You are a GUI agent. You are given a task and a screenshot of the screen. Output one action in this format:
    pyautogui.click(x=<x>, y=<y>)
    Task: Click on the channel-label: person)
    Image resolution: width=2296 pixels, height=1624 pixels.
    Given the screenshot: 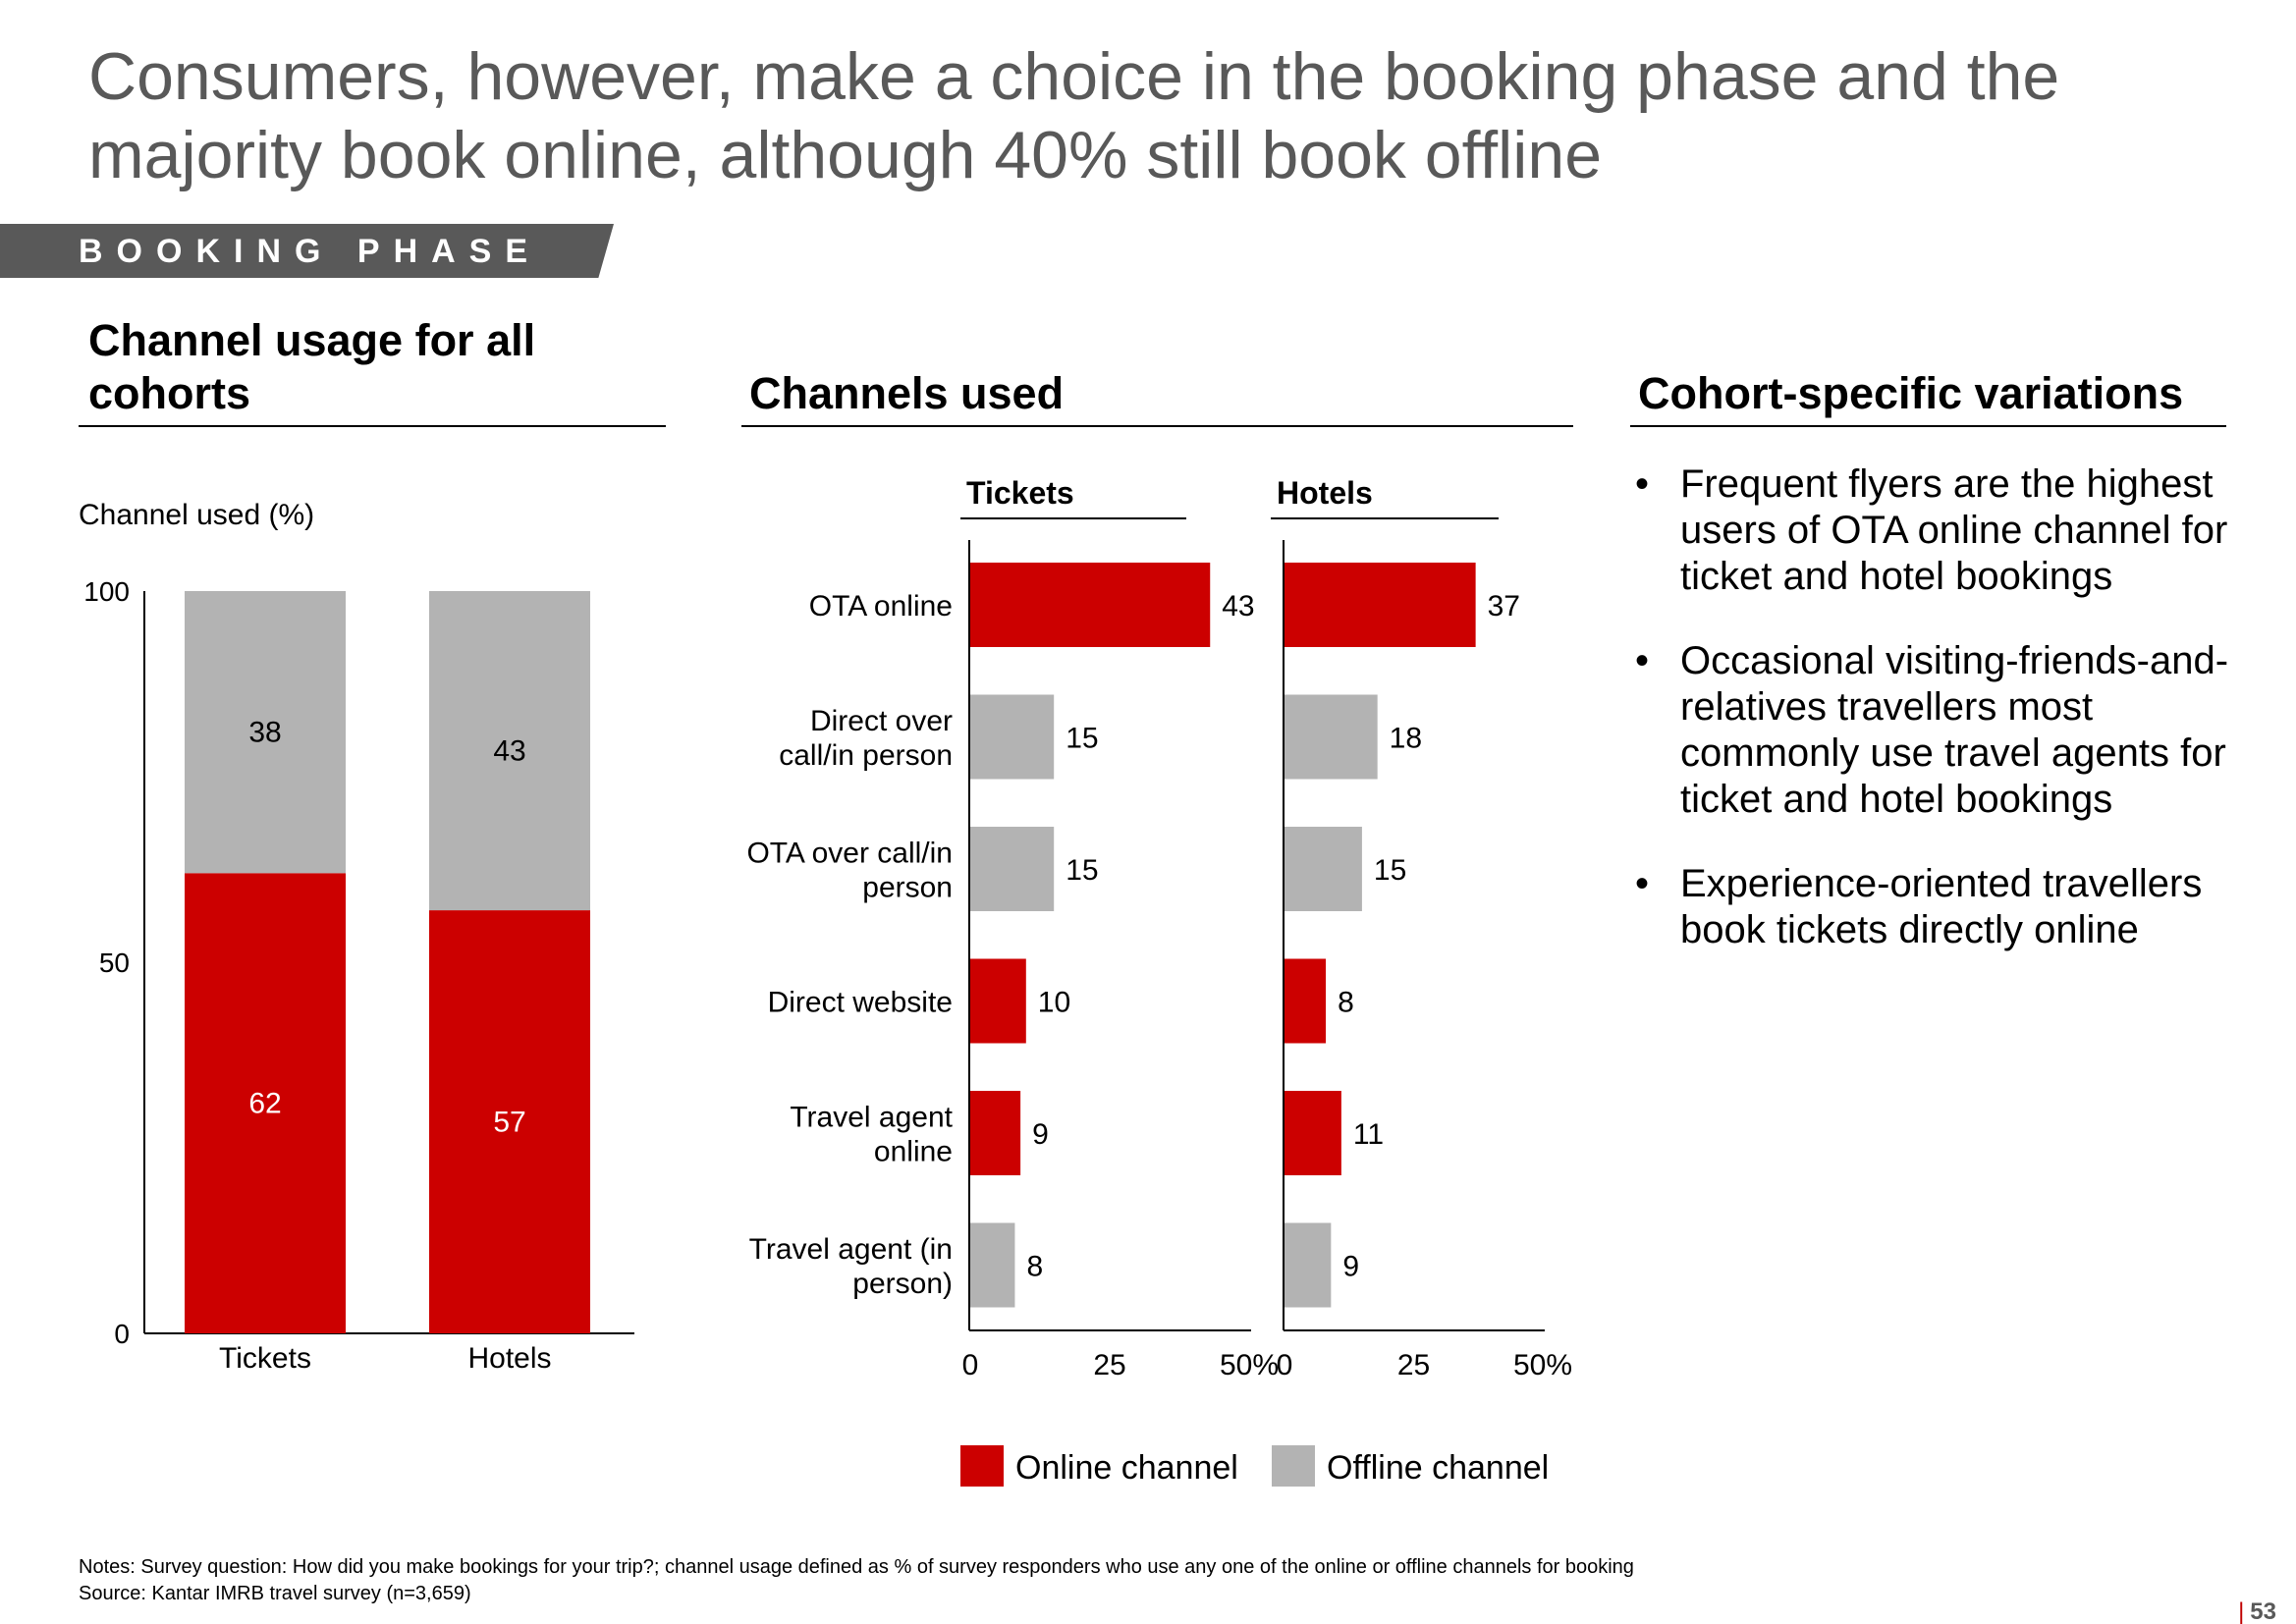 What is the action you would take?
    pyautogui.click(x=902, y=1284)
    